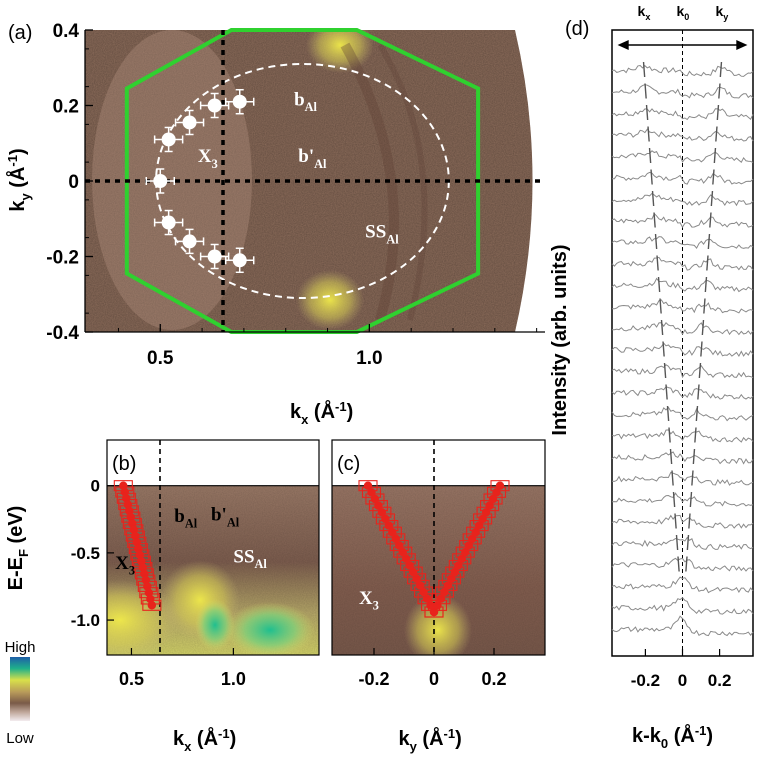 Image resolution: width=764 pixels, height=759 pixels. Describe the element at coordinates (430, 740) in the screenshot. I see `x-axis-title: ky (Å-1)` at that location.